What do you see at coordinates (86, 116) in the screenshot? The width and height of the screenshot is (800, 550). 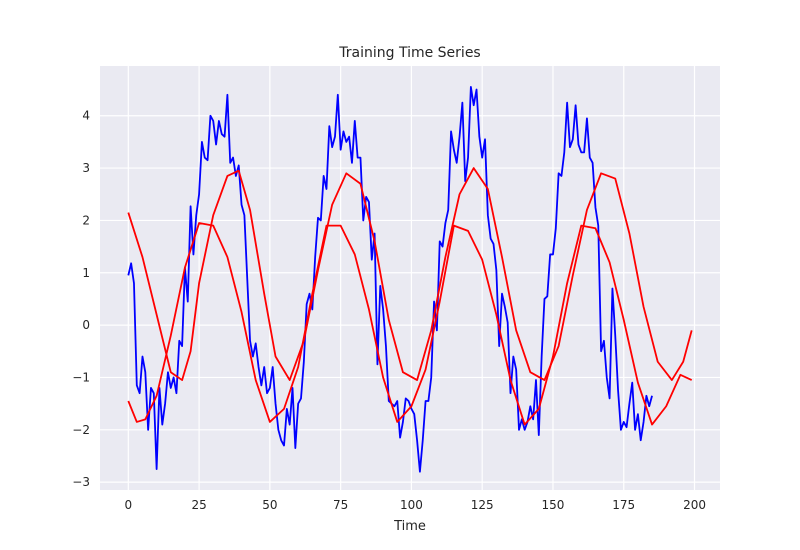 I see `y-tick-label: 4` at bounding box center [86, 116].